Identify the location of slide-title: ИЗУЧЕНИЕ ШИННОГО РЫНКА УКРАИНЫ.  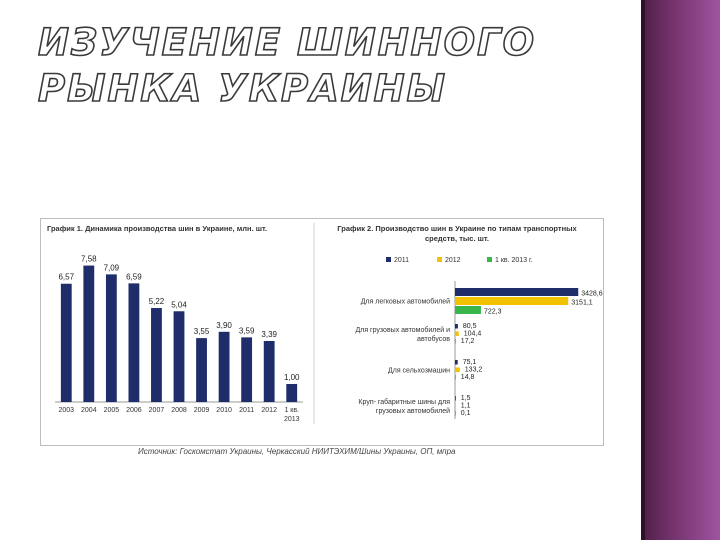
(317, 66).